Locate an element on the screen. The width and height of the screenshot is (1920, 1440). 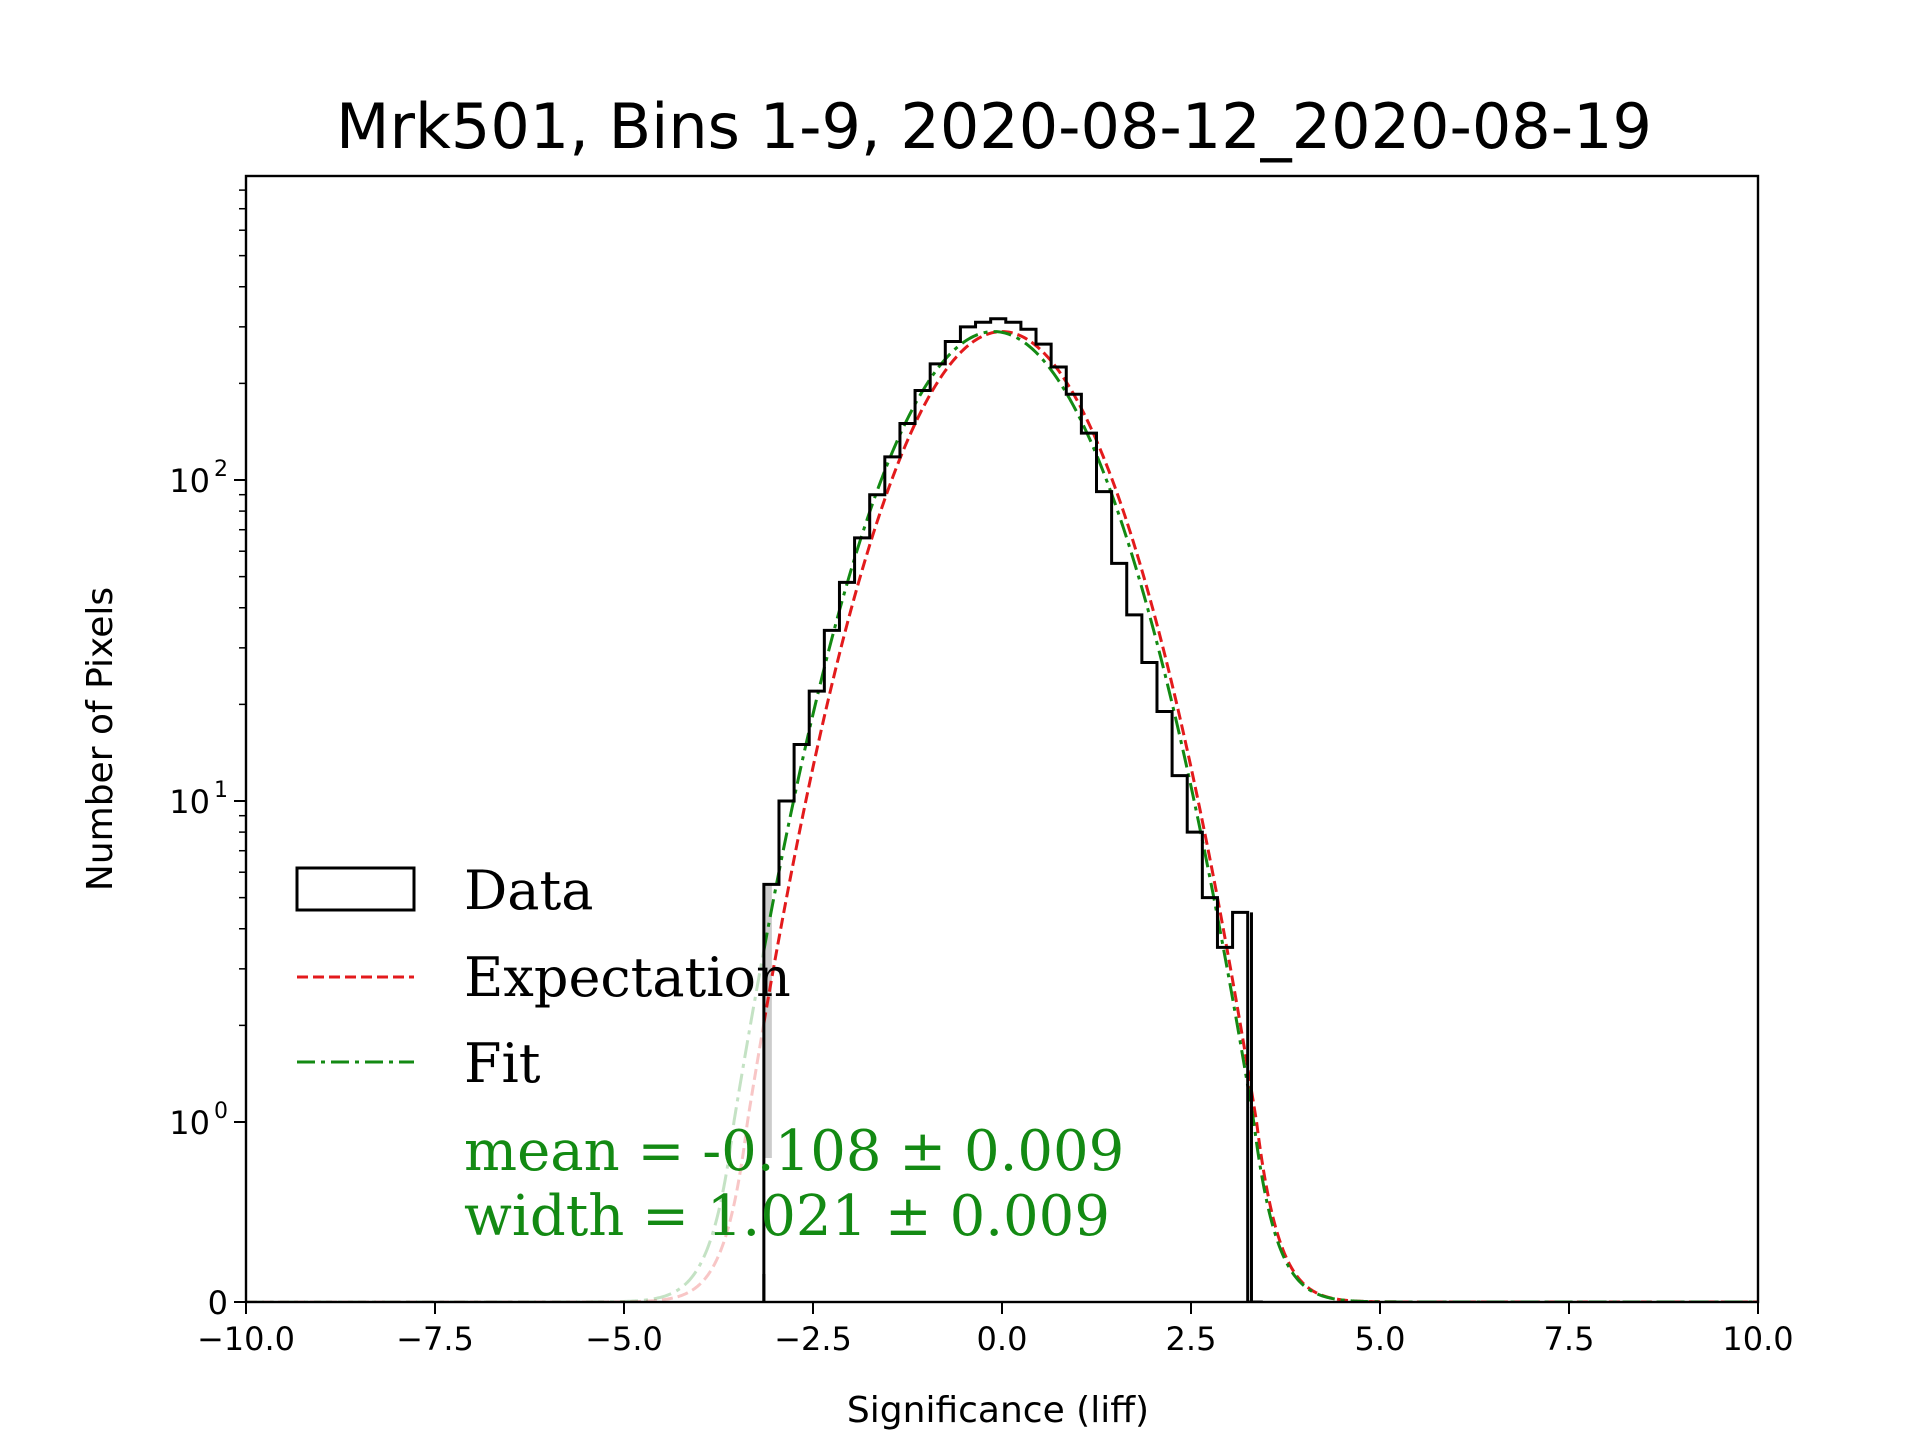
fit-mean-annotation: mean = -0.108 ± 0.009 is located at coordinates (794, 1151).